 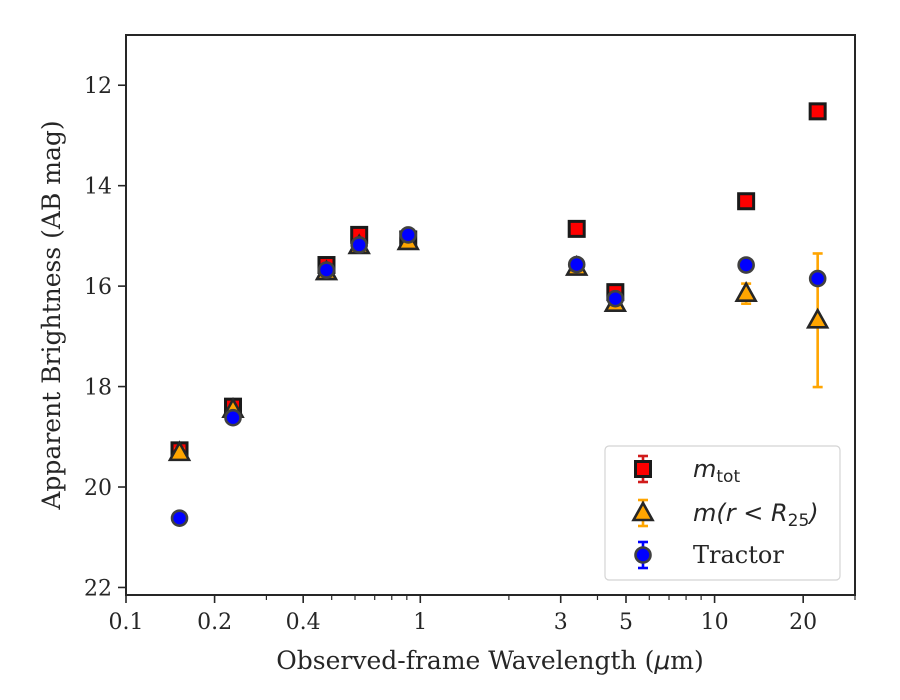 What do you see at coordinates (803, 622) in the screenshot?
I see `x-tick-label: 20` at bounding box center [803, 622].